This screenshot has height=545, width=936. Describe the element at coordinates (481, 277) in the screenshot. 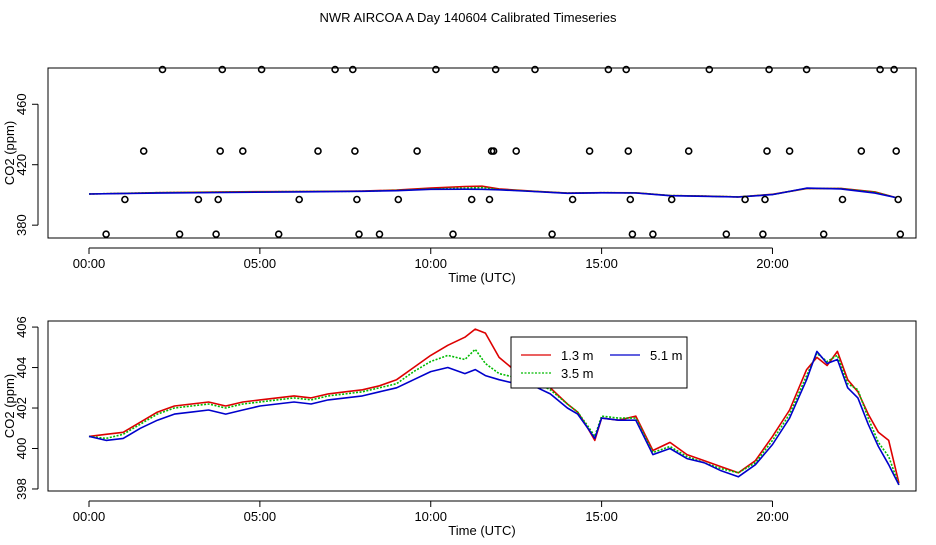

I see `top-x-axis-label: Time (UTC)` at that location.